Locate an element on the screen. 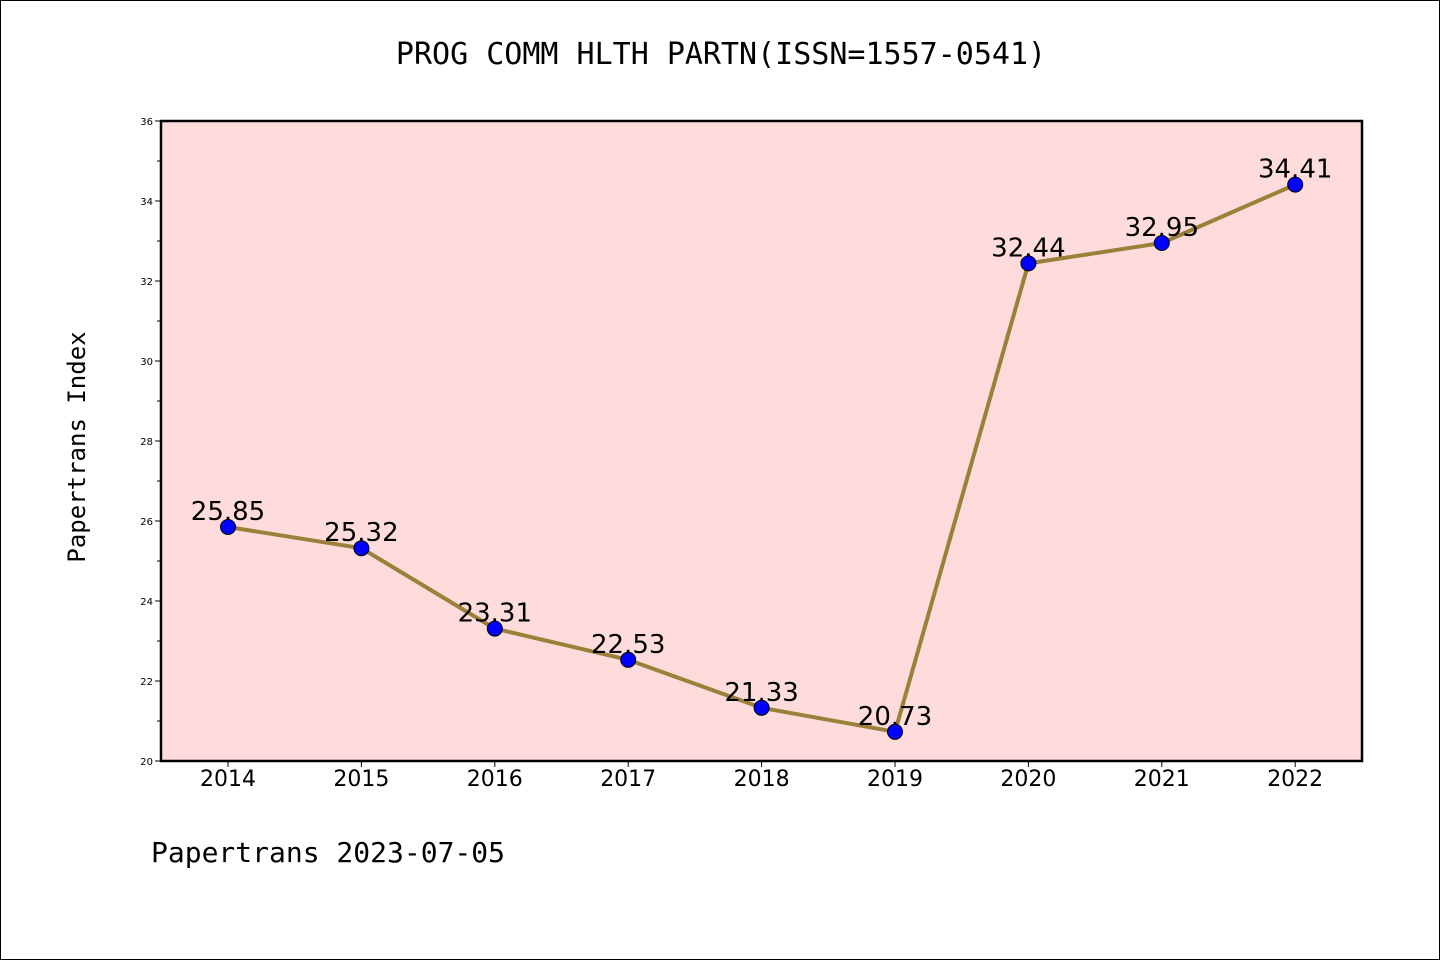 The width and height of the screenshot is (1440, 961). data-label: 23.31 is located at coordinates (495, 614).